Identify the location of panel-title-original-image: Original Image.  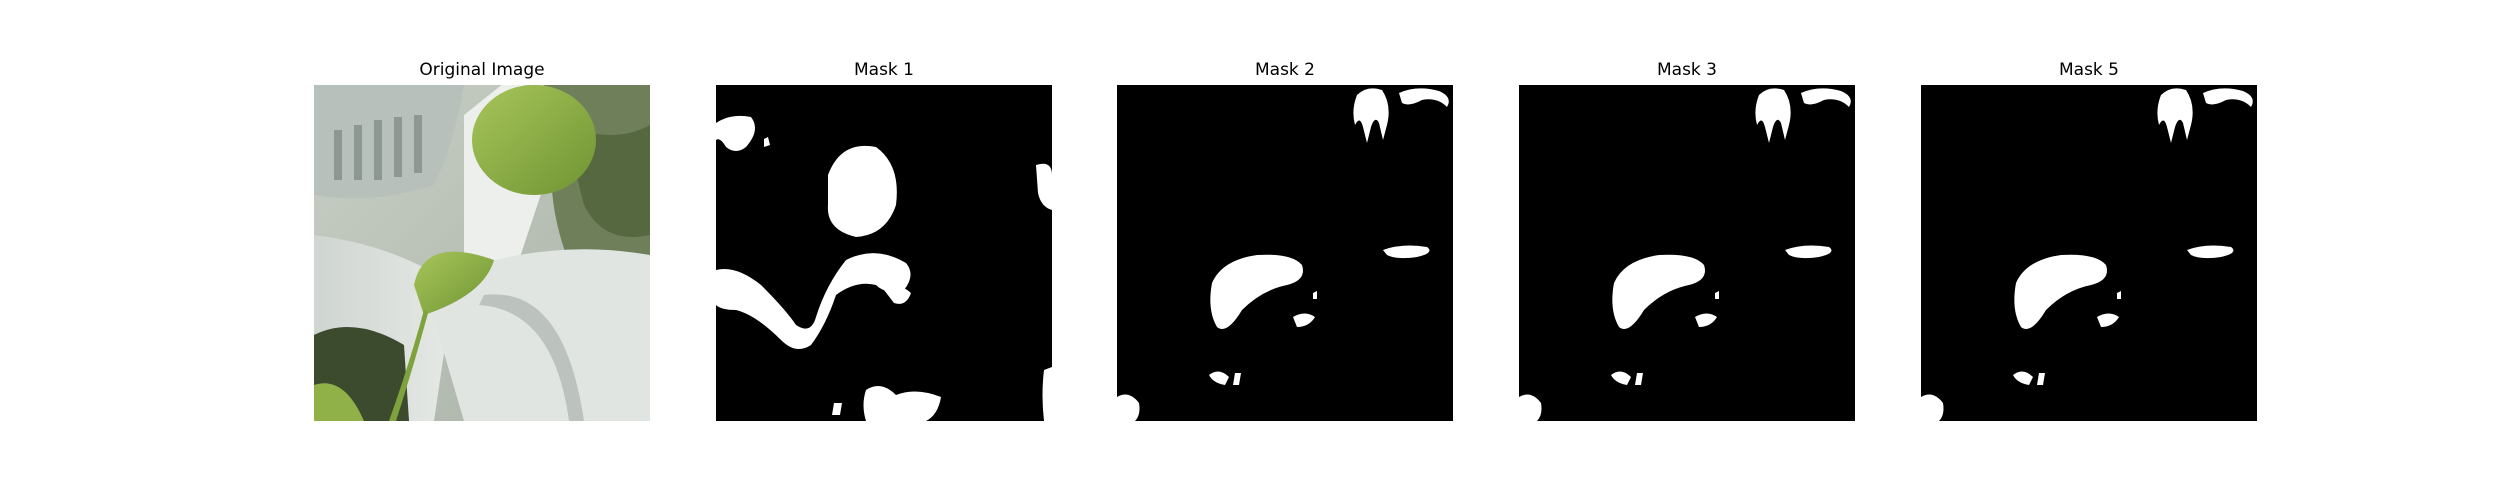
(482, 70).